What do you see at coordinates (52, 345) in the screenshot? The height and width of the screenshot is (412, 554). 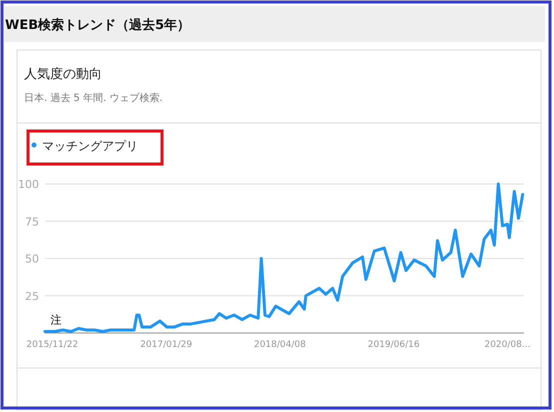 I see `x-tick-label: 2015/11/22` at bounding box center [52, 345].